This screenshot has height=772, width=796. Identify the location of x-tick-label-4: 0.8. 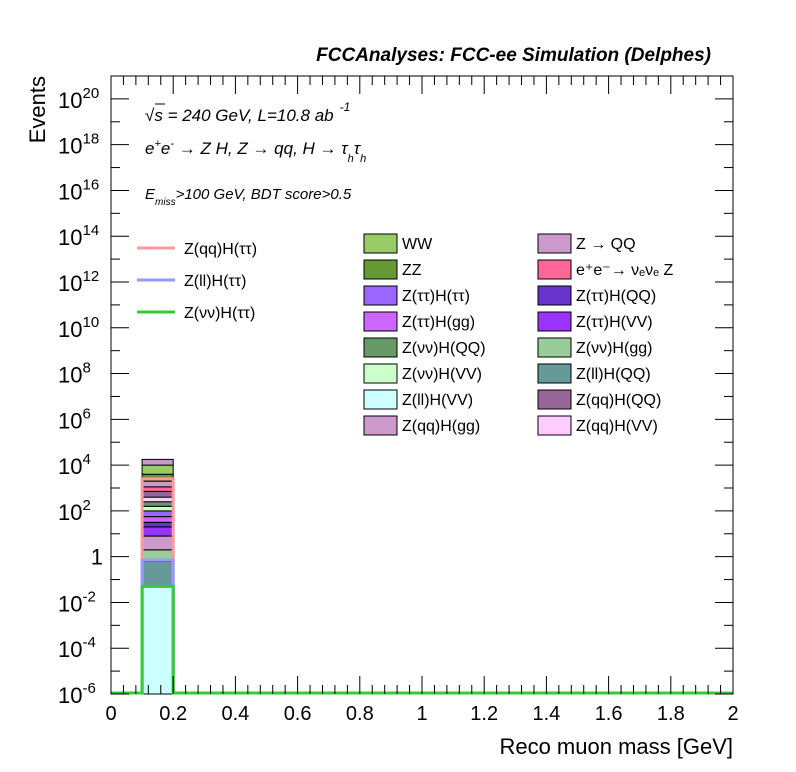
(360, 714).